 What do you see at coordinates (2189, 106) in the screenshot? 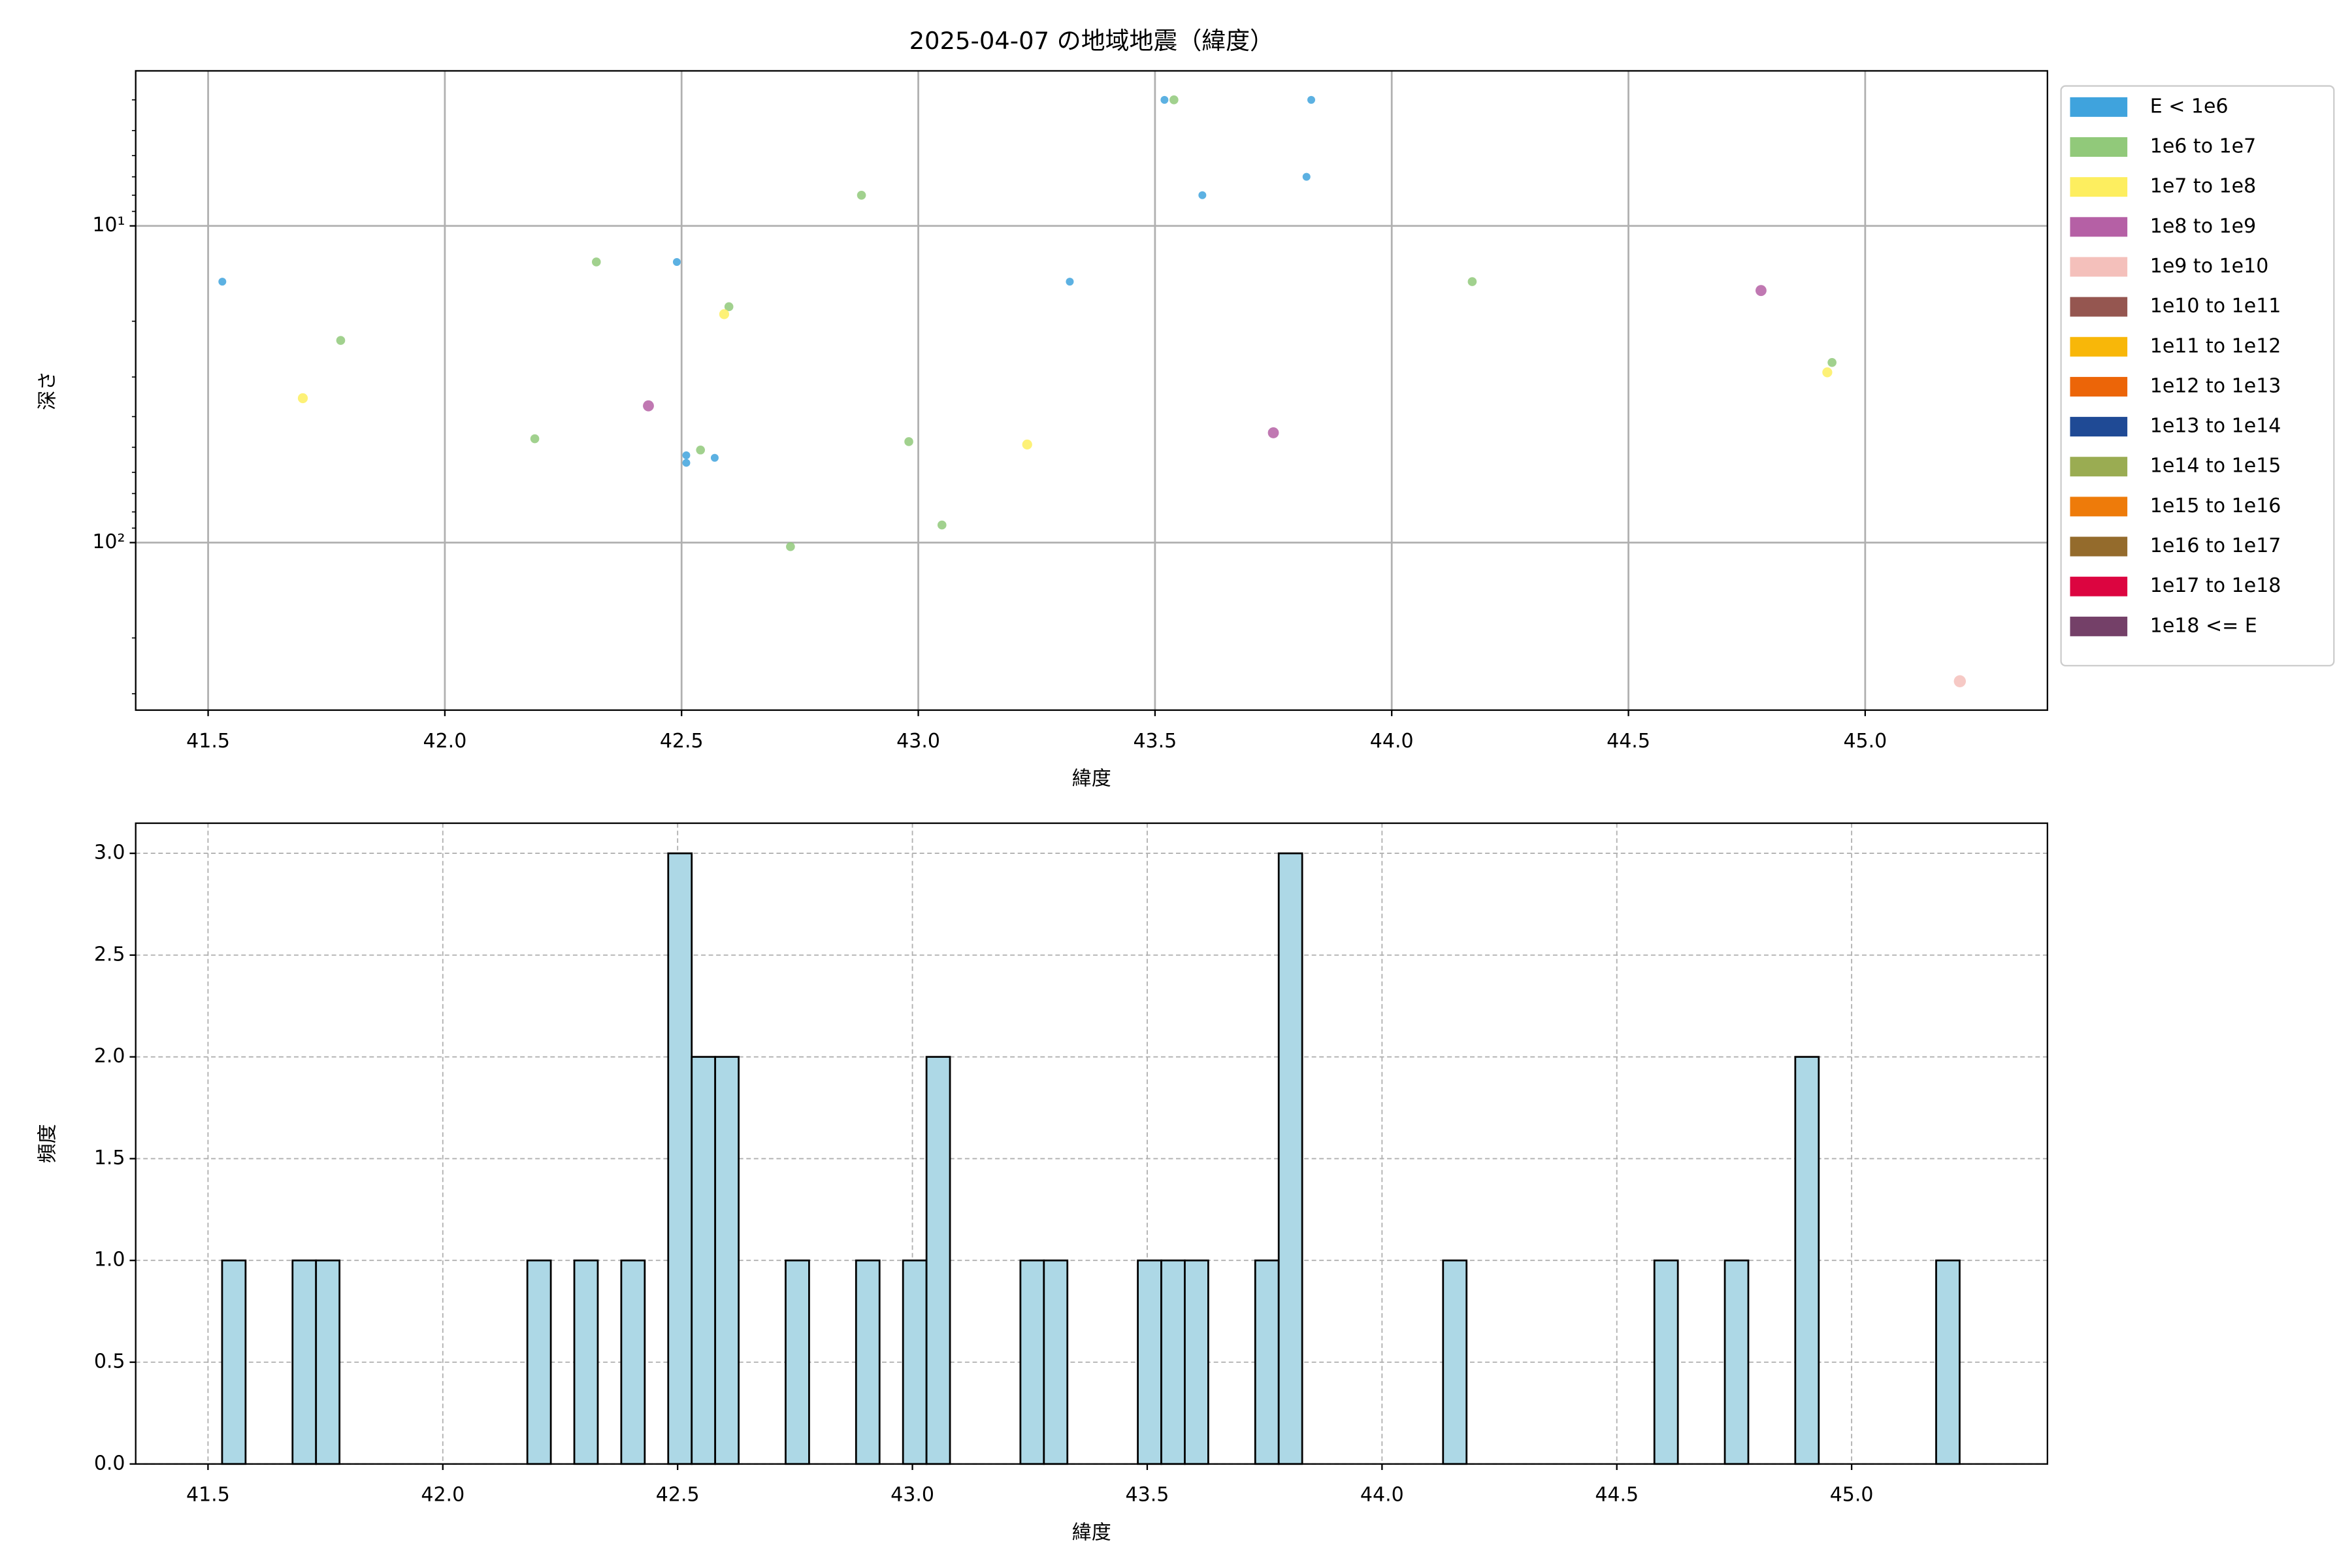
I see `legend-label: E < 1e6` at bounding box center [2189, 106].